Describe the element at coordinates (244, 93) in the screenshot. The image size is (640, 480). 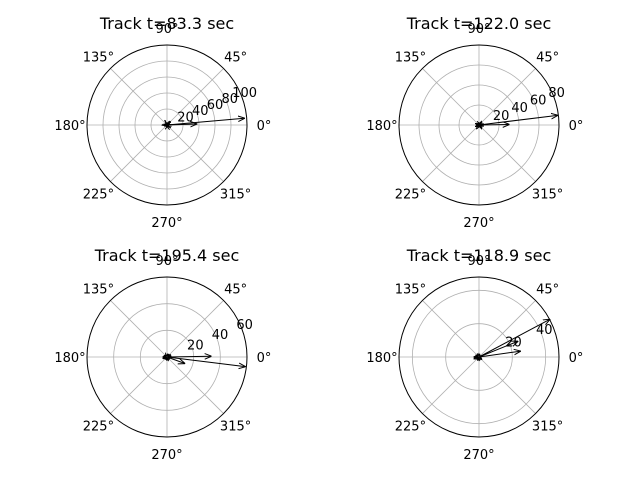
I see `radius-tick-label: 100` at that location.